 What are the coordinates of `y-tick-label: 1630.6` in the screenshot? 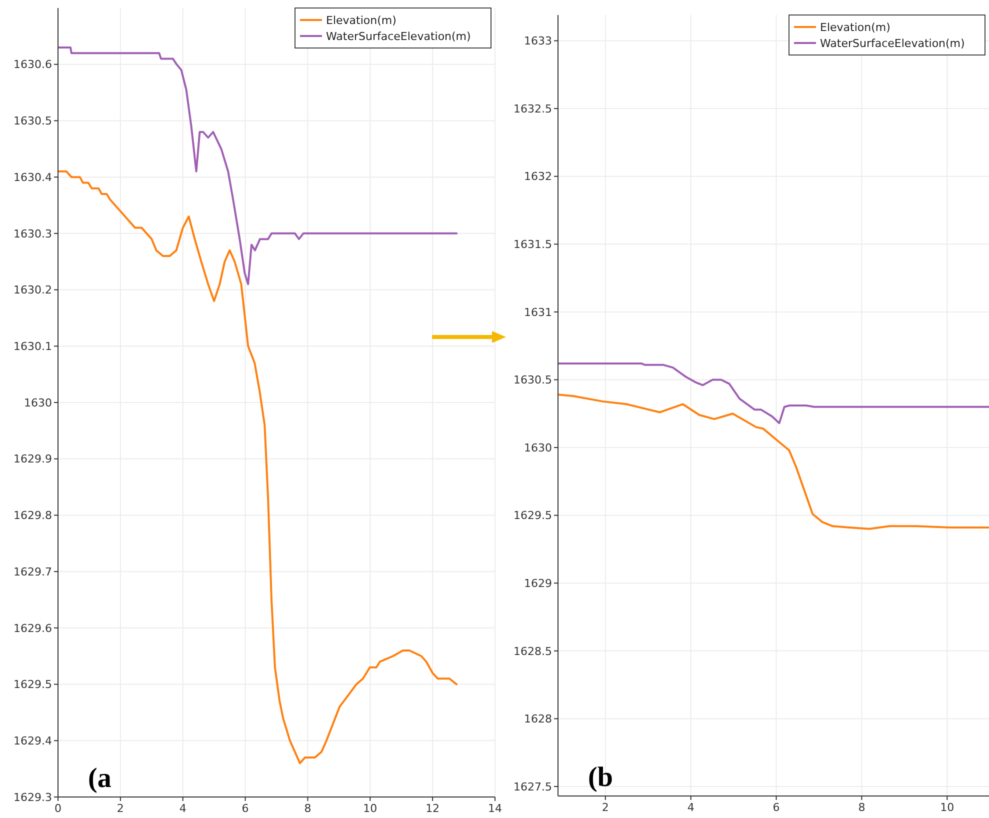 It's located at (33, 65).